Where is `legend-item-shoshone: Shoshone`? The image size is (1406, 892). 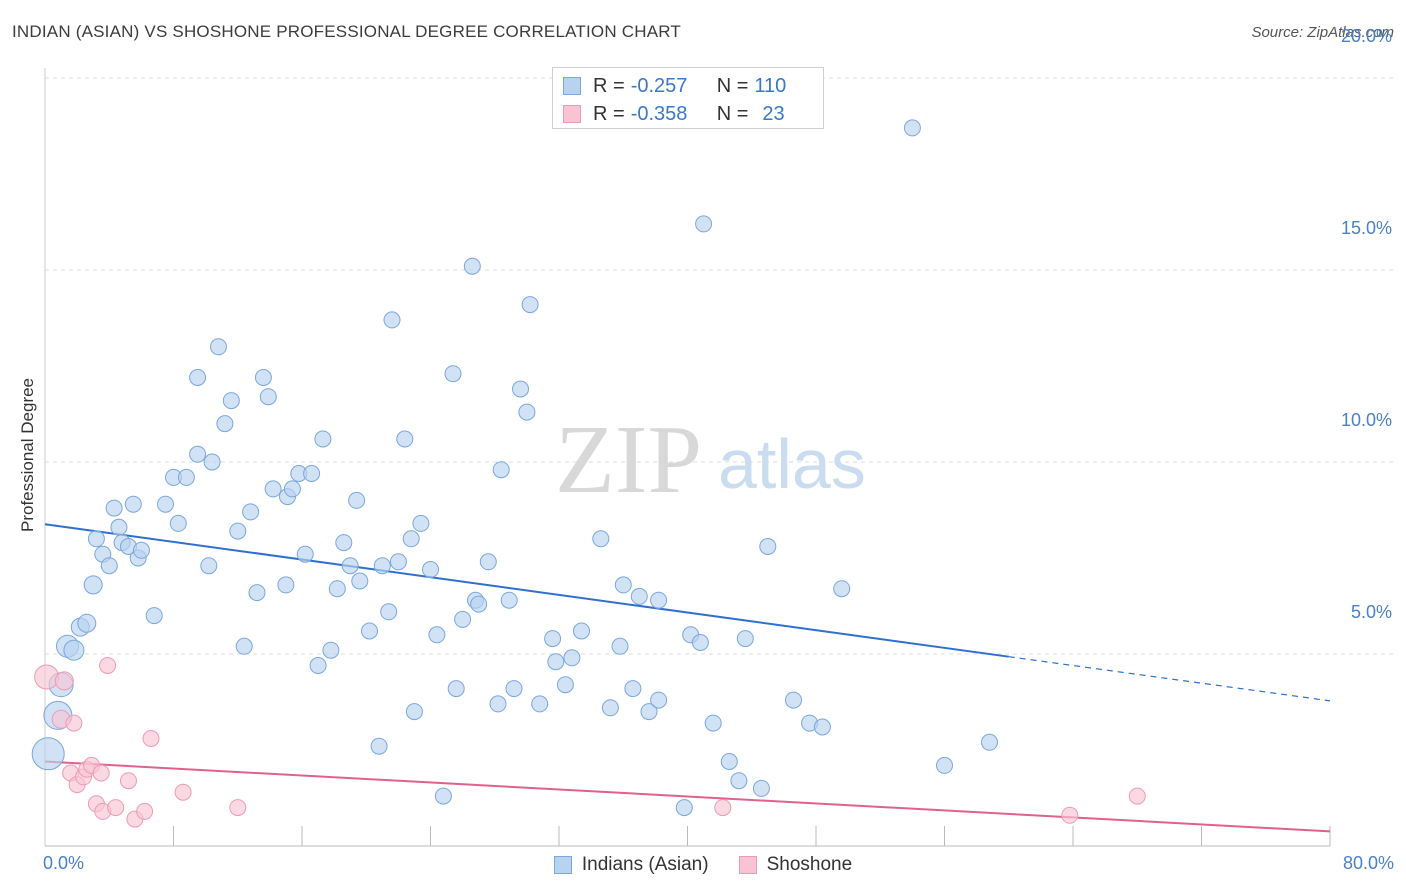
legend-item-shoshone: Shoshone is located at coordinates (795, 865).